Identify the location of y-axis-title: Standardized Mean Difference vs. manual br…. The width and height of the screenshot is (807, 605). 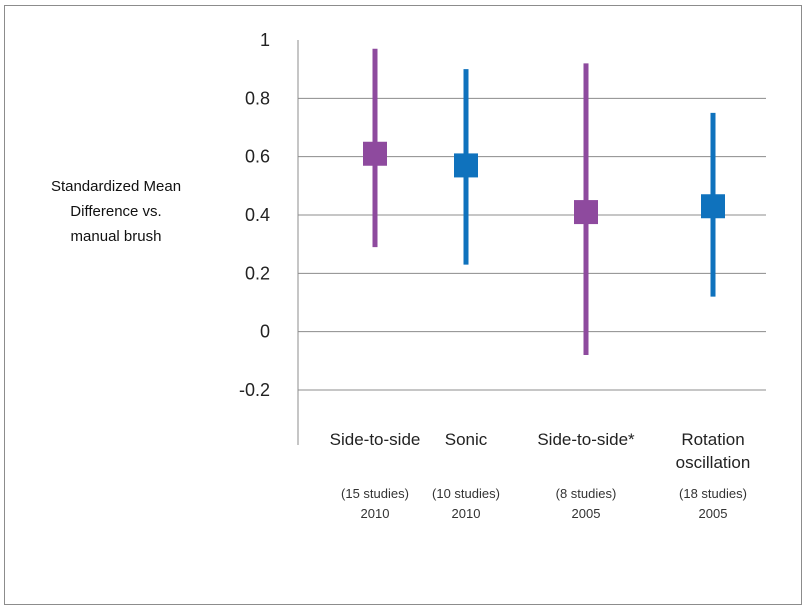
(116, 211).